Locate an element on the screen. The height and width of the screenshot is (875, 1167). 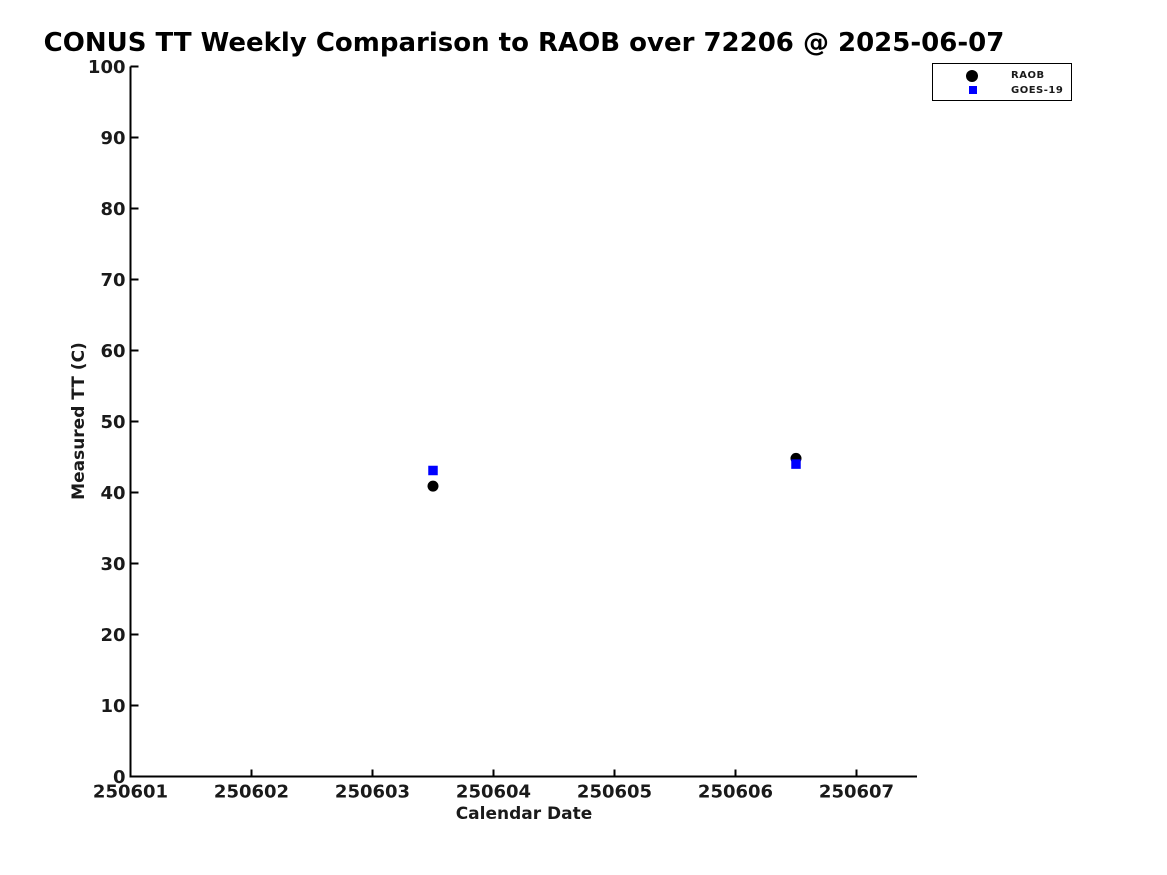
y-tick-label: 90 is located at coordinates (112, 138).